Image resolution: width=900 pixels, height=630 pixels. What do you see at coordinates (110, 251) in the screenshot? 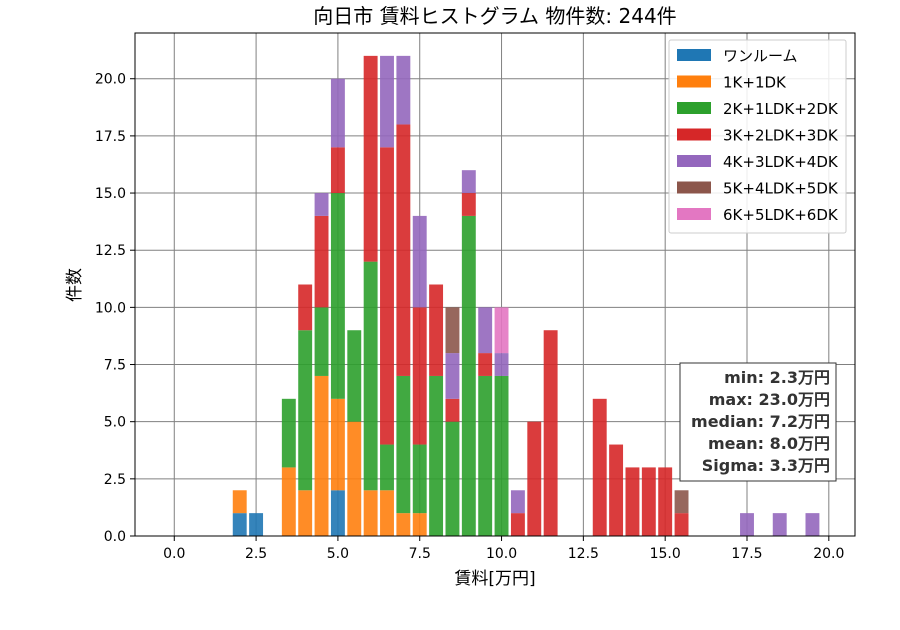
I see `y-tick-label: 12.5` at bounding box center [110, 251].